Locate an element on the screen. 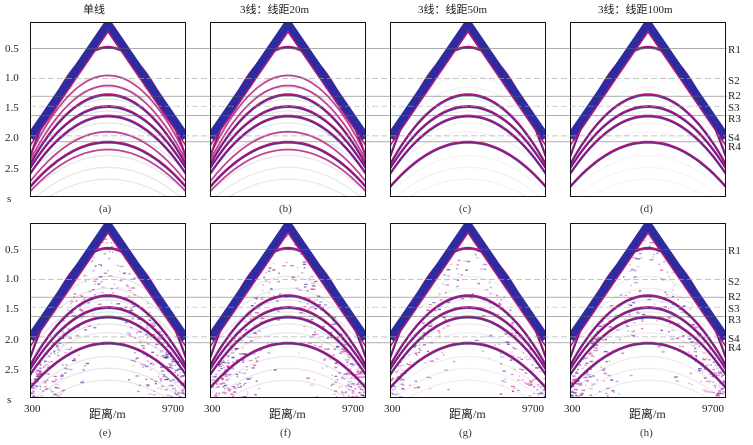 The width and height of the screenshot is (753, 445). horizon-label-bottom-S2: S2 is located at coordinates (734, 282).